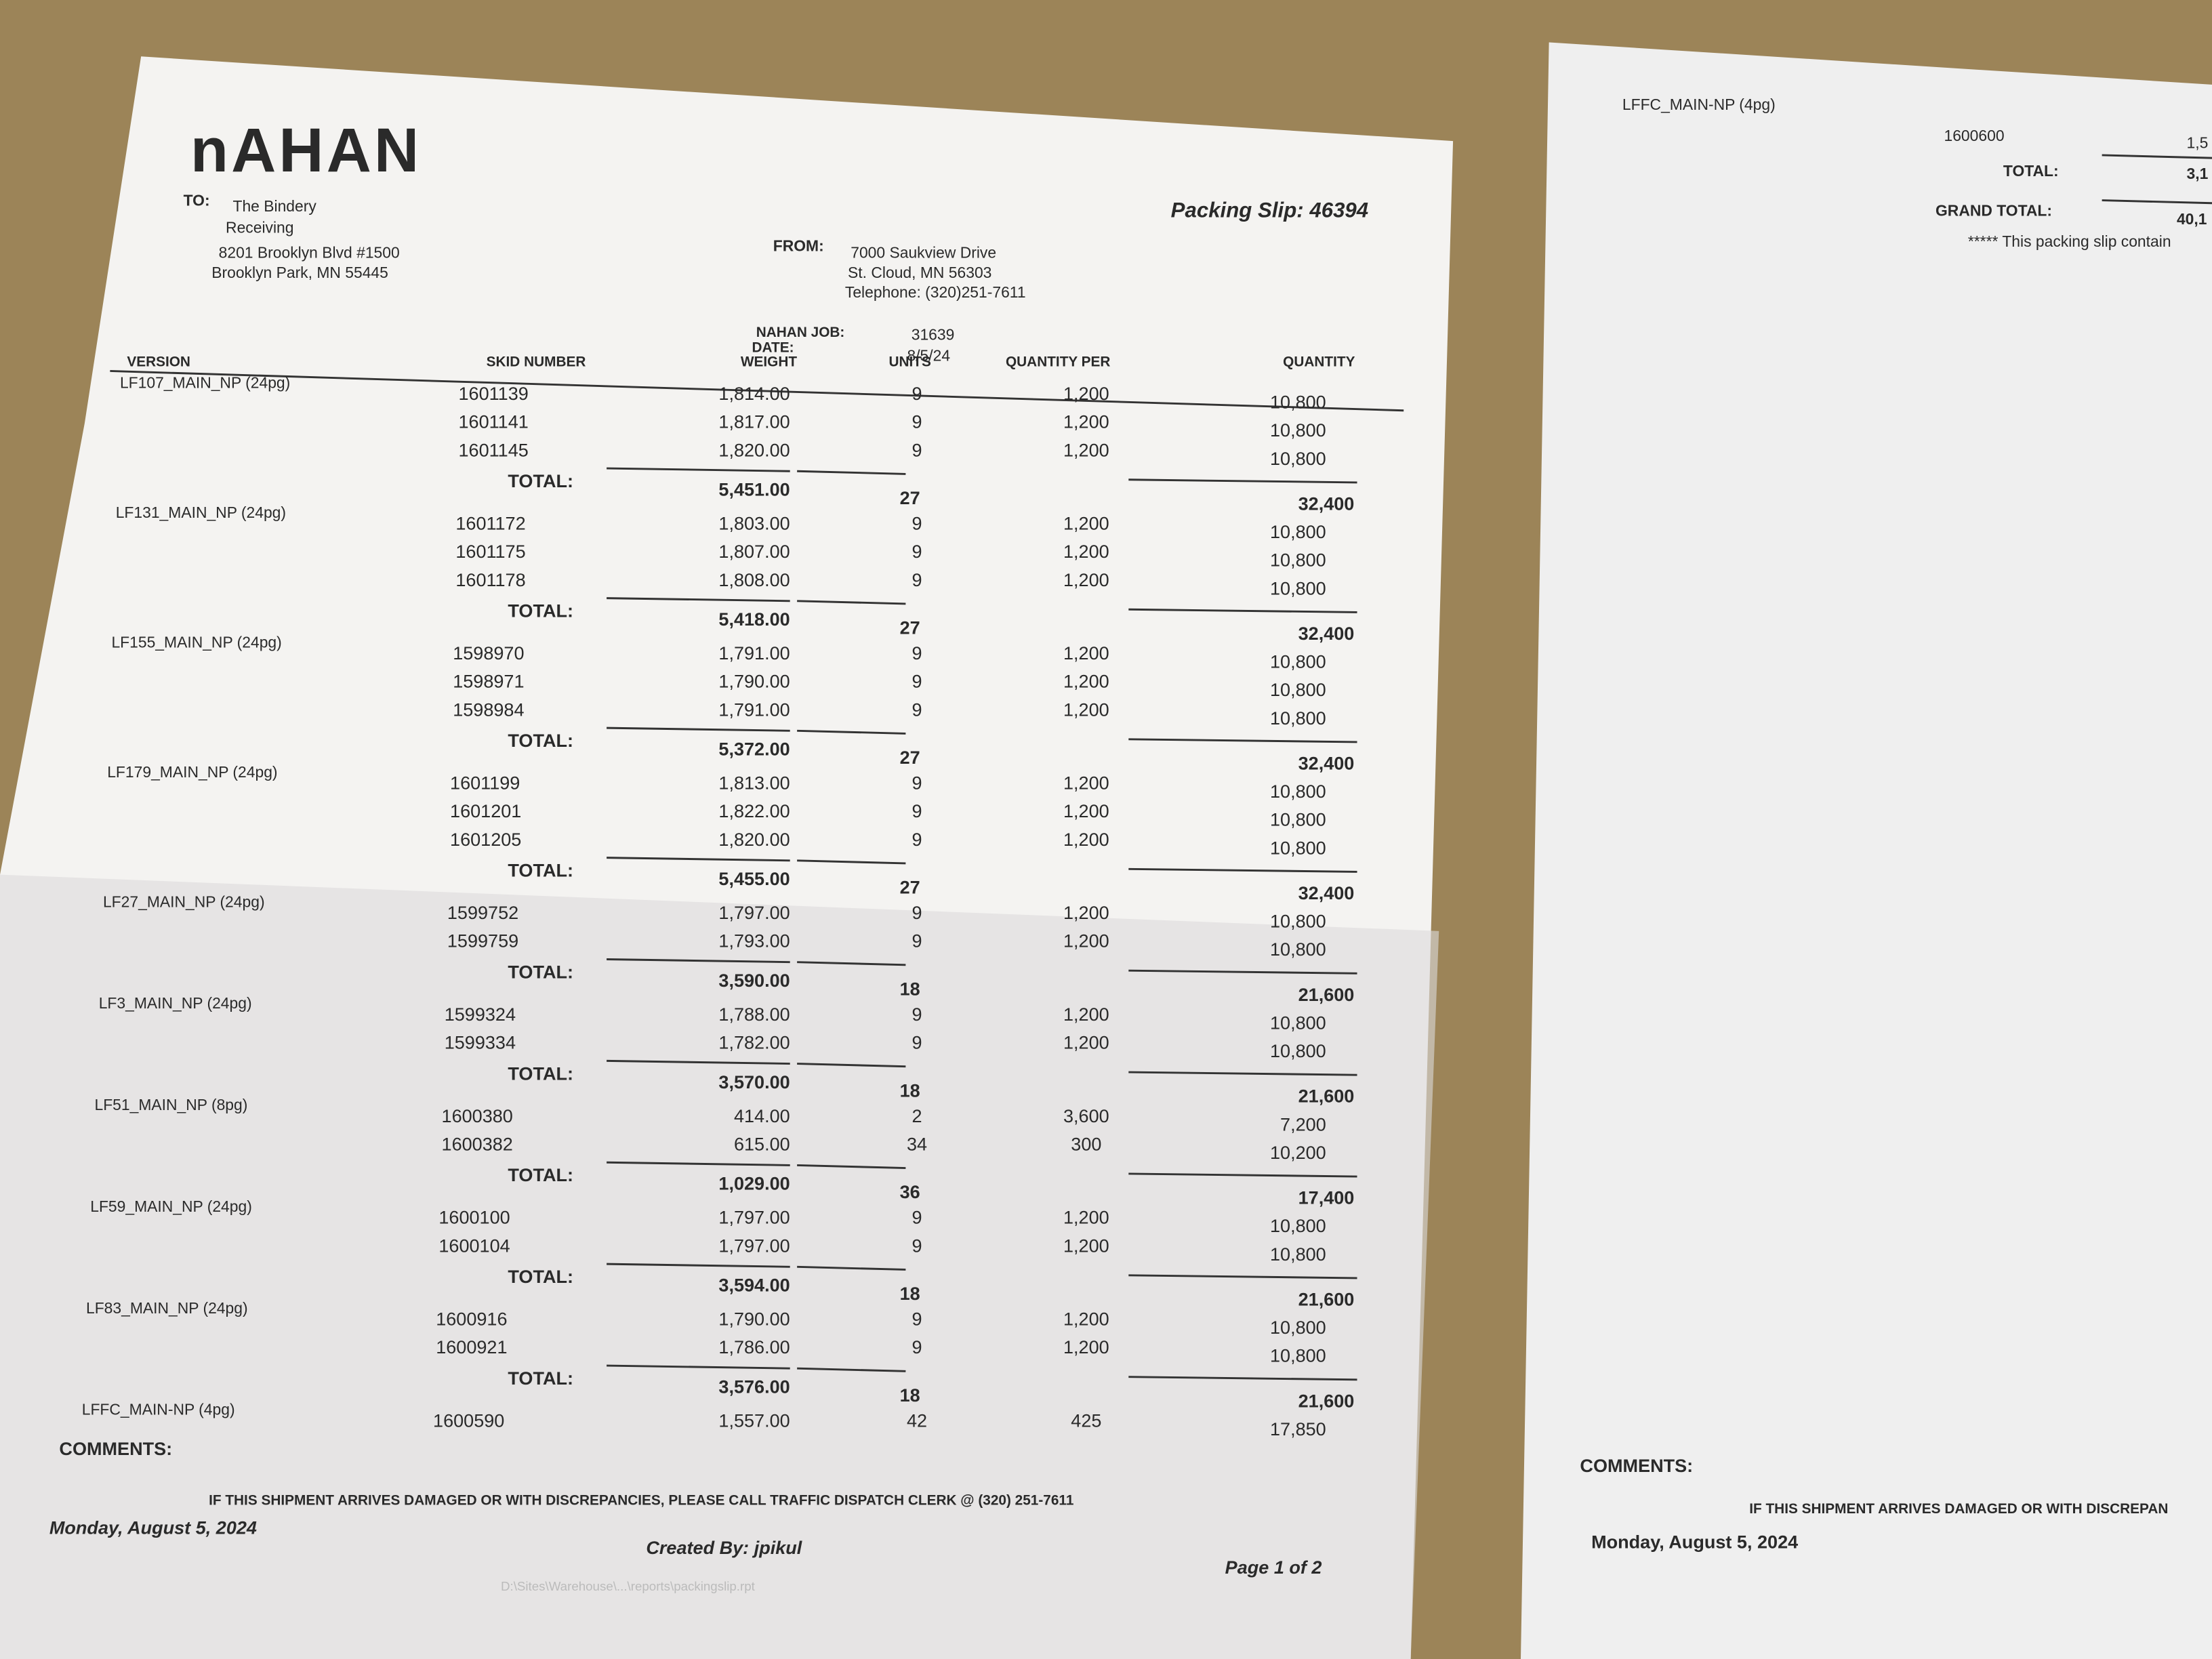  What do you see at coordinates (1303, 1124) in the screenshot?
I see `quantity: 7,200` at bounding box center [1303, 1124].